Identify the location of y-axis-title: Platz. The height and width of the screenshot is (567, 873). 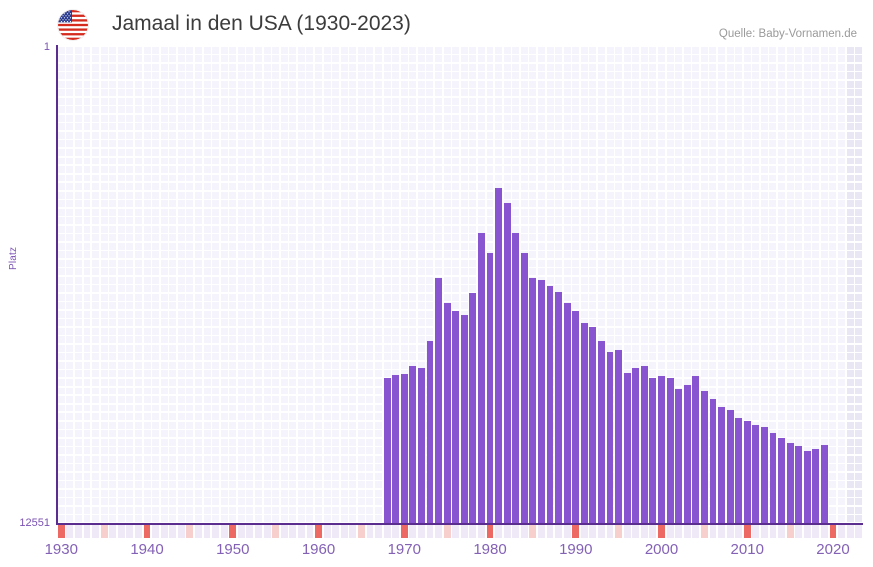
(13, 258).